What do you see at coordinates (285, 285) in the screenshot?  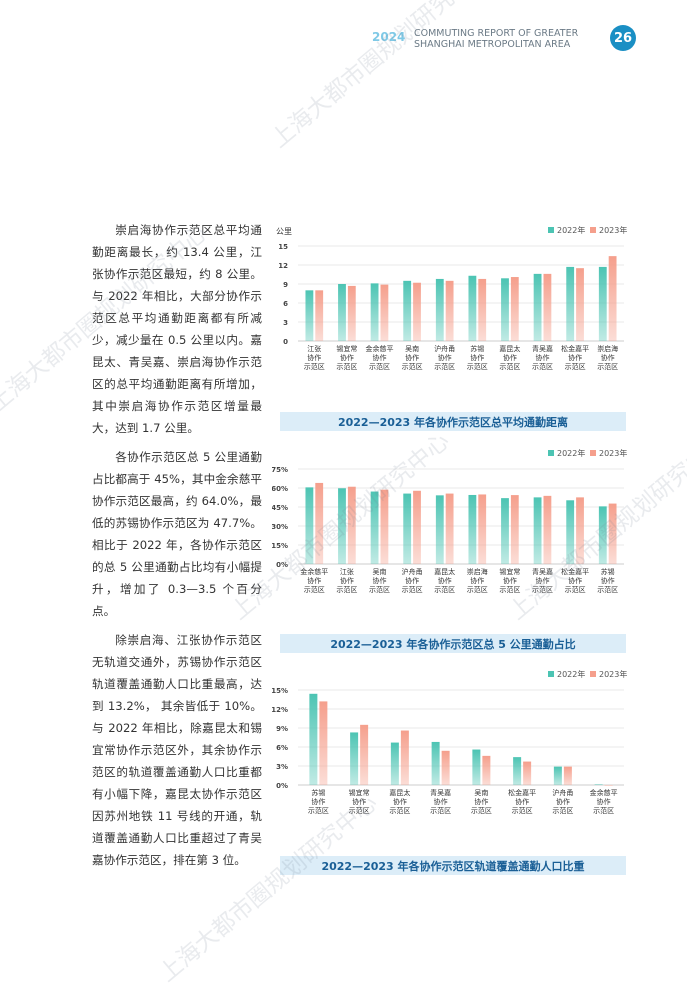 I see `y-tick-label: 9` at bounding box center [285, 285].